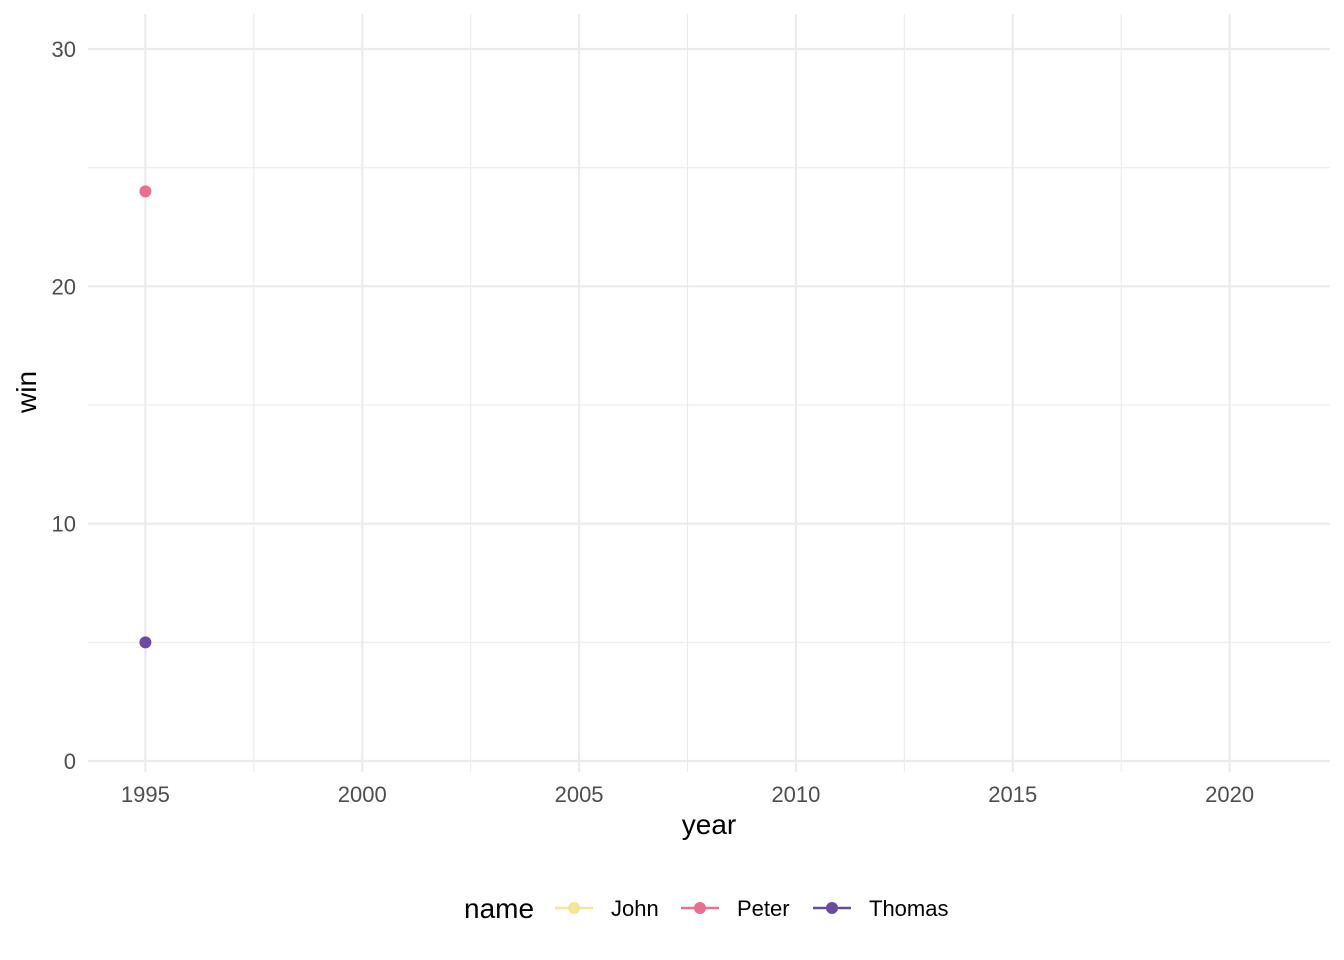 The image size is (1344, 960). I want to click on x-tick-label: 1995, so click(145, 794).